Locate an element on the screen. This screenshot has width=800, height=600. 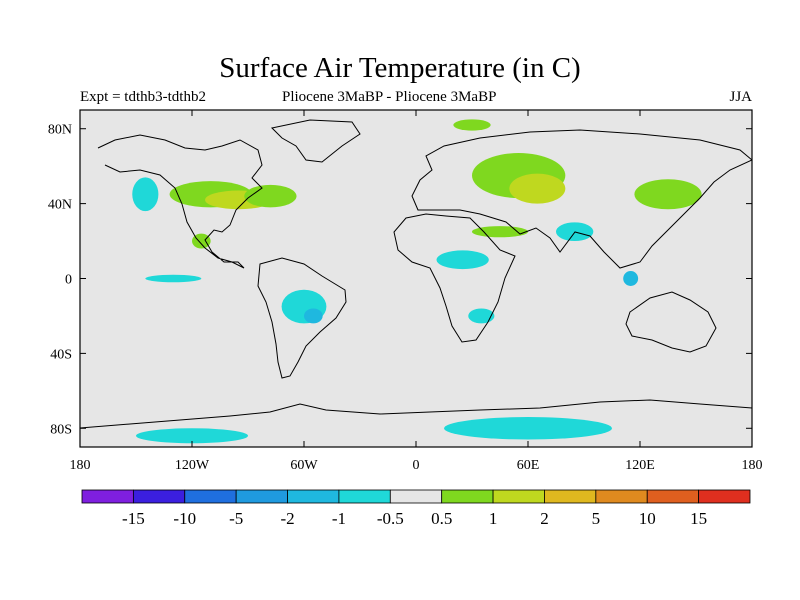
colorbar-label: 0.5 is located at coordinates (441, 518).